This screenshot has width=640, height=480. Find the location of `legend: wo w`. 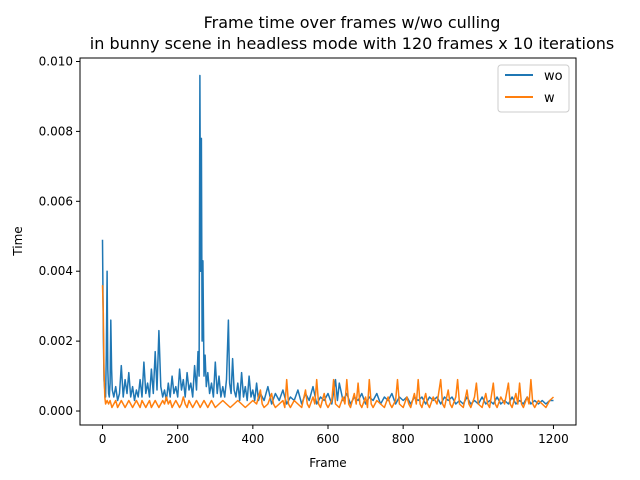

legend: wo w is located at coordinates (533, 88).